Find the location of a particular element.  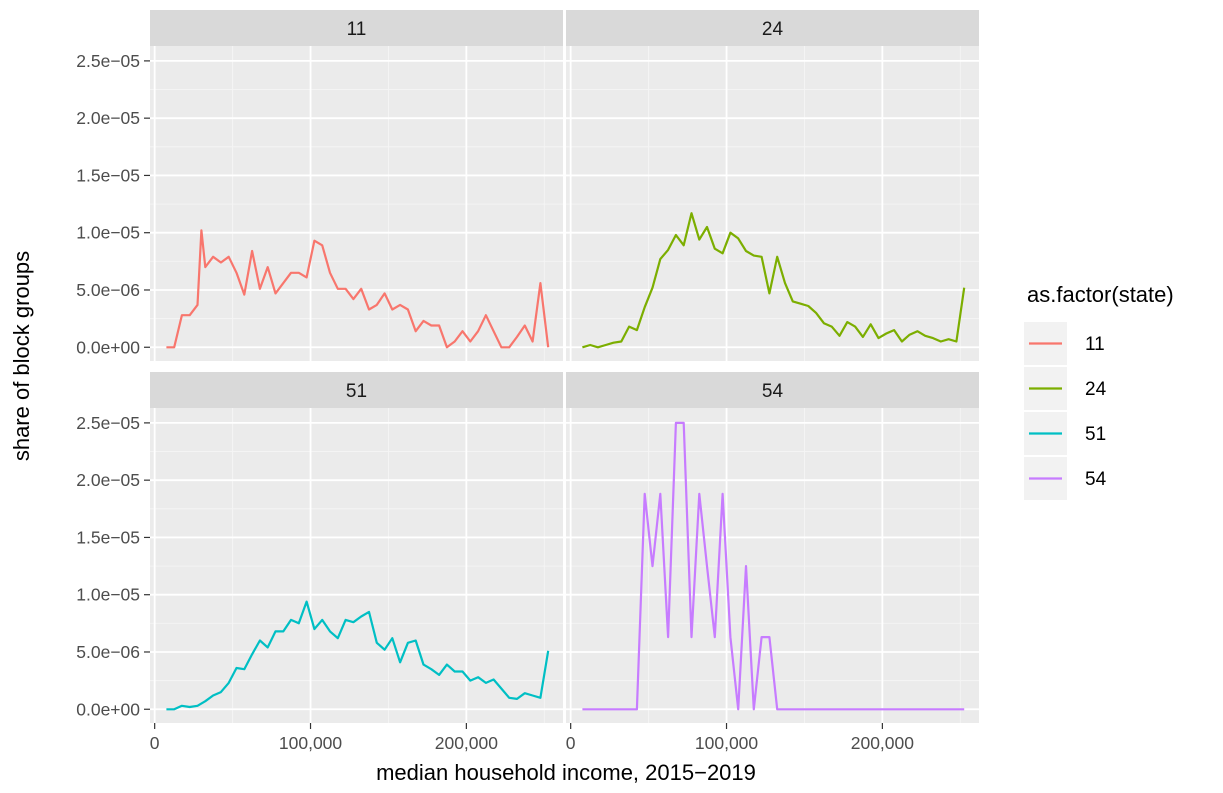

legend-label: 54 is located at coordinates (1096, 479).